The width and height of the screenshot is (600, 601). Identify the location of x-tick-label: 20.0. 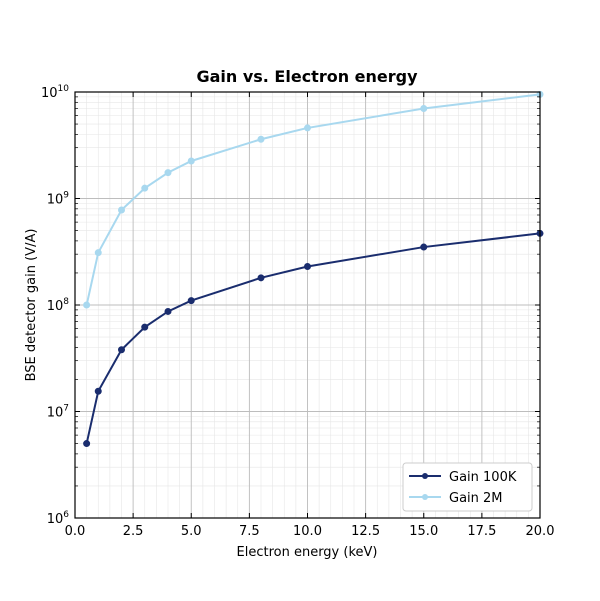
(540, 531).